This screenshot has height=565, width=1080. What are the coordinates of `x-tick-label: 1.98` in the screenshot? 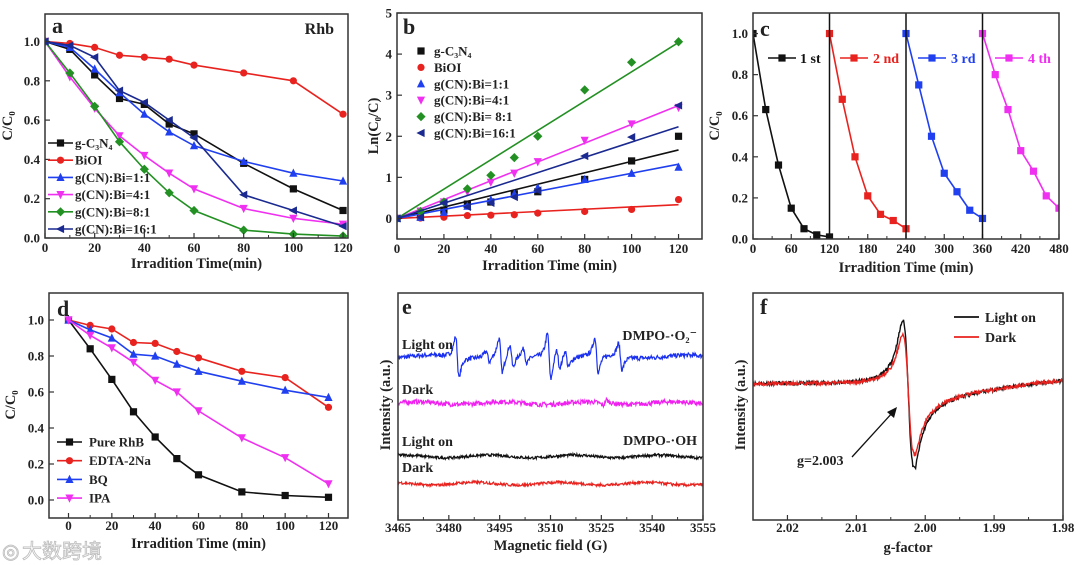 It's located at (1063, 527).